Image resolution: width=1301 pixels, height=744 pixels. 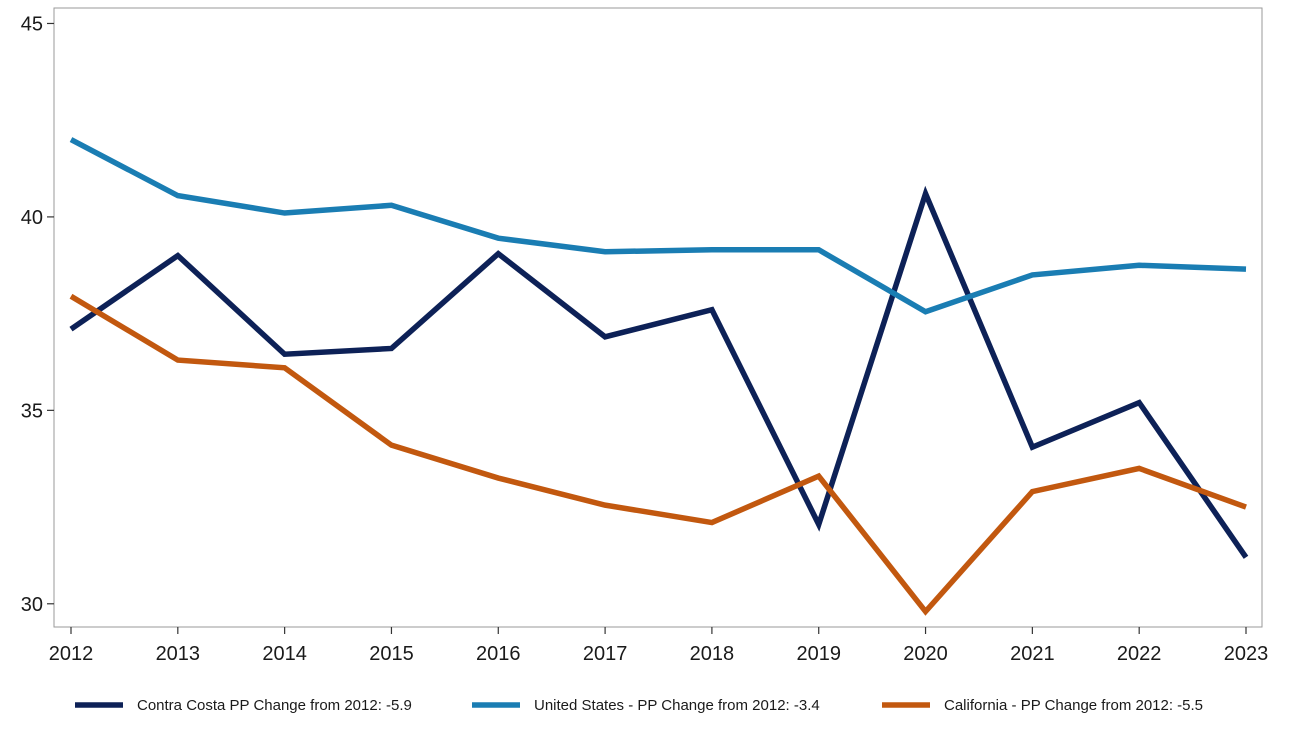 What do you see at coordinates (498, 654) in the screenshot?
I see `x-tick-label: 2016` at bounding box center [498, 654].